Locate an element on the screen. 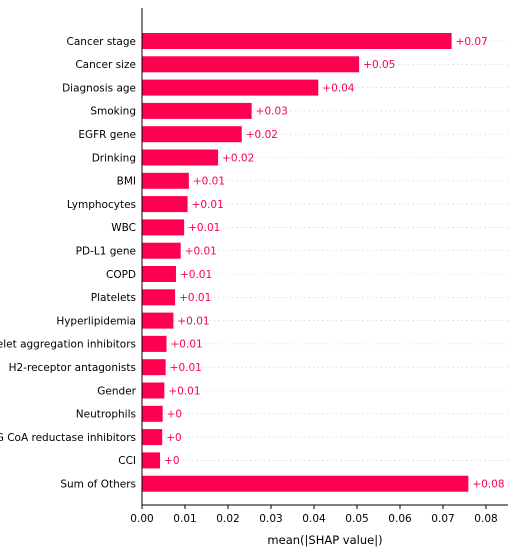 The image size is (511, 550). x-tick-label: 0.03 is located at coordinates (270, 519).